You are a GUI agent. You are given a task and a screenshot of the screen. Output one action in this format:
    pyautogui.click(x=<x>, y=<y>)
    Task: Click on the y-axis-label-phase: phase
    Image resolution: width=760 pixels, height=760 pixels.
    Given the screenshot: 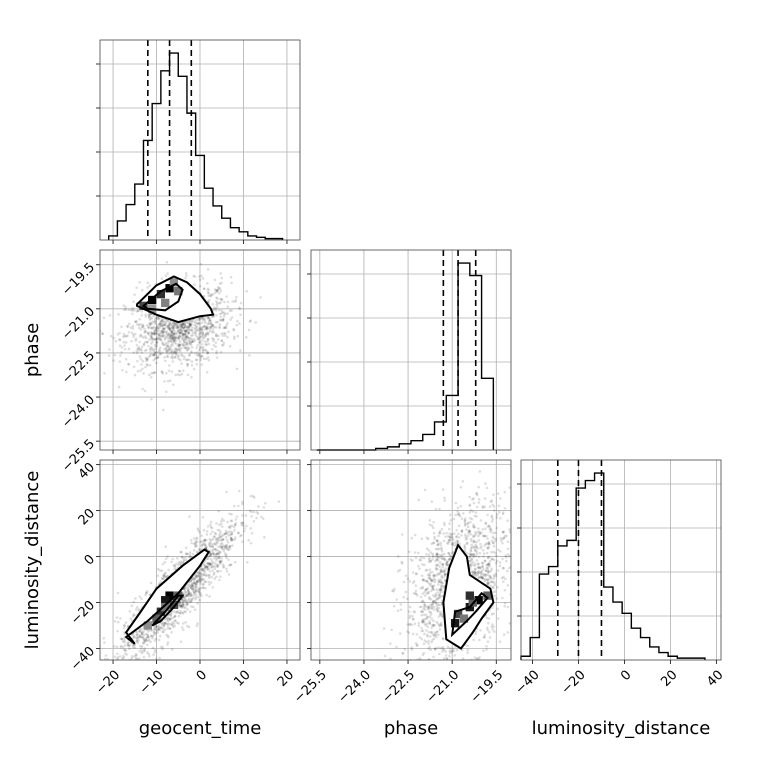 What is the action you would take?
    pyautogui.click(x=32, y=350)
    